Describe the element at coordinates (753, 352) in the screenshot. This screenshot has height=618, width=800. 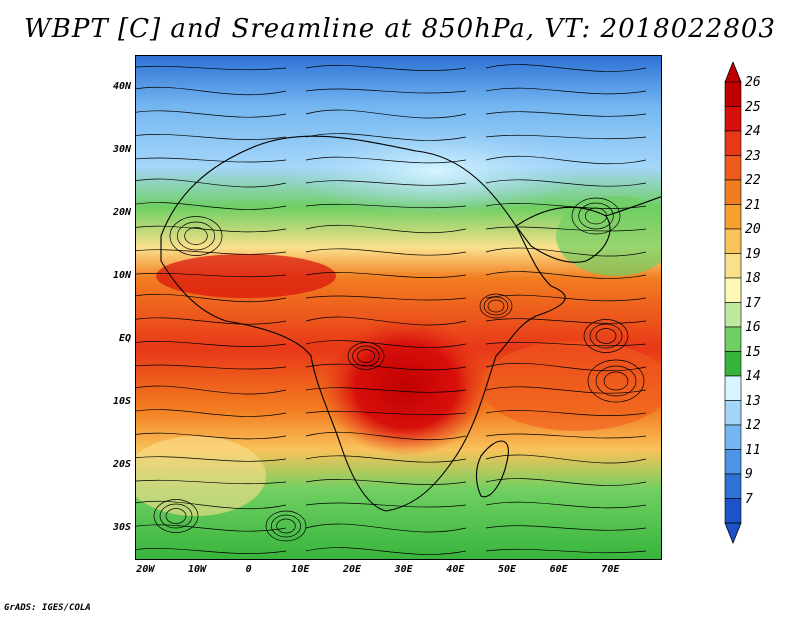
I see `colorbar-level-label: 15` at that location.